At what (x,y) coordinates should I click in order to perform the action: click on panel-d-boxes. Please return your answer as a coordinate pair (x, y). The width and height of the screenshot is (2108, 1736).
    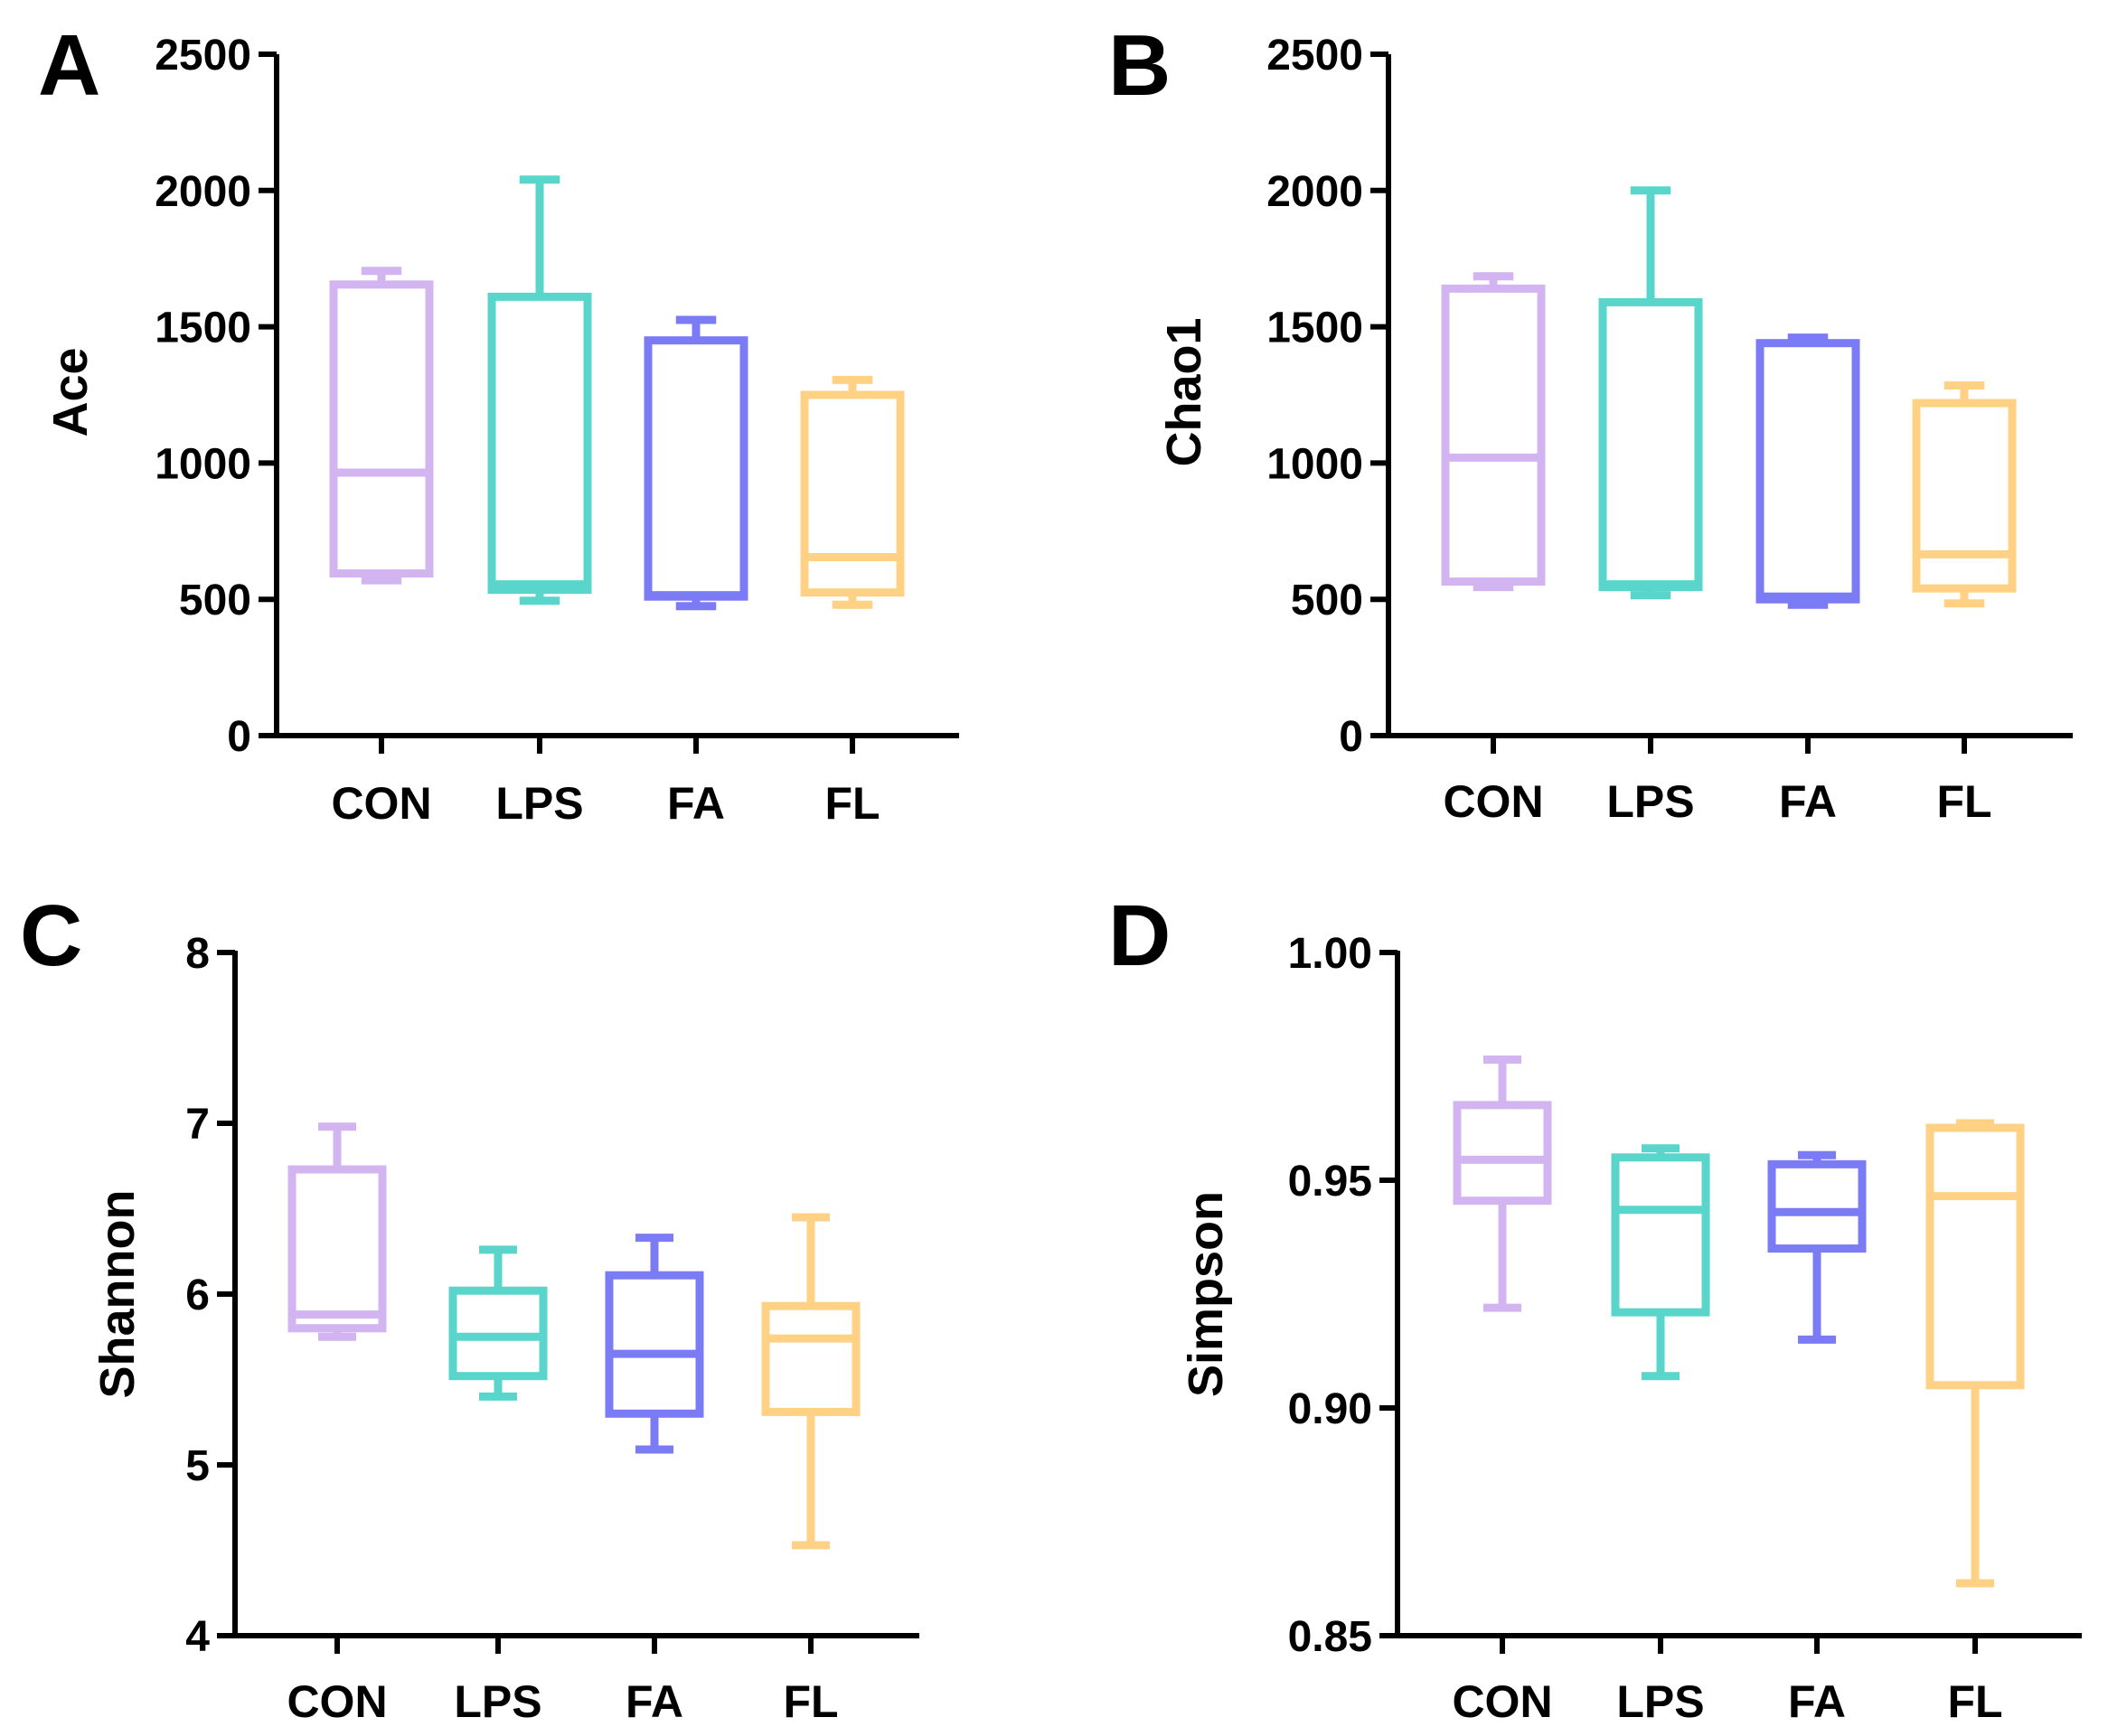
    Looking at the image, I should click on (1739, 1321).